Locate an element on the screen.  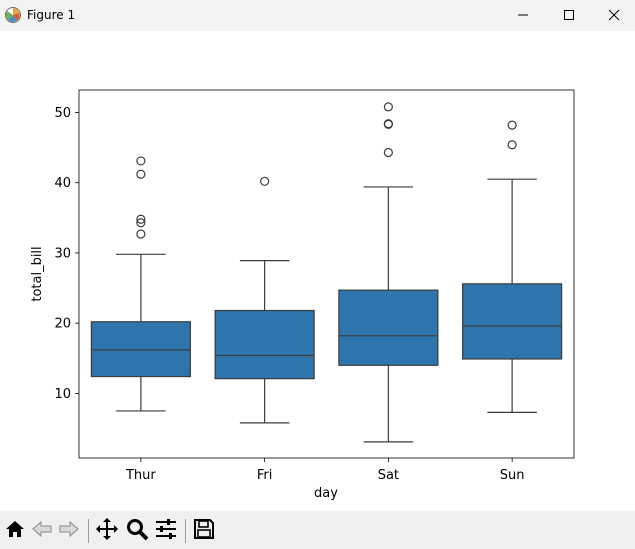
close-icon is located at coordinates (614, 15).